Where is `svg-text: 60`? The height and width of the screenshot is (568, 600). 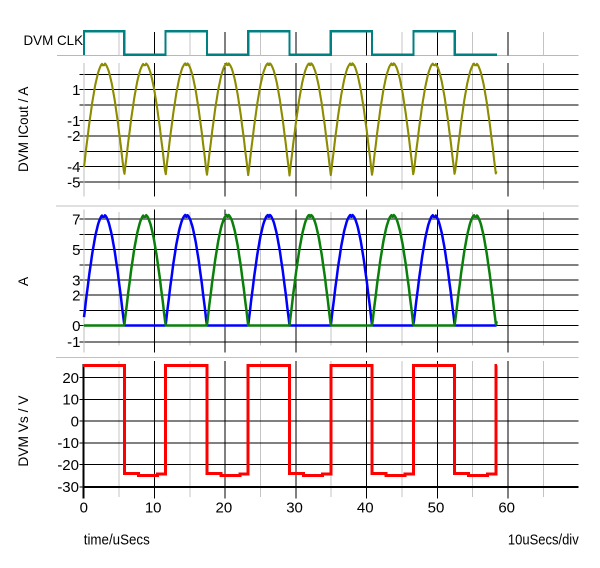
svg-text: 60 is located at coordinates (506, 507).